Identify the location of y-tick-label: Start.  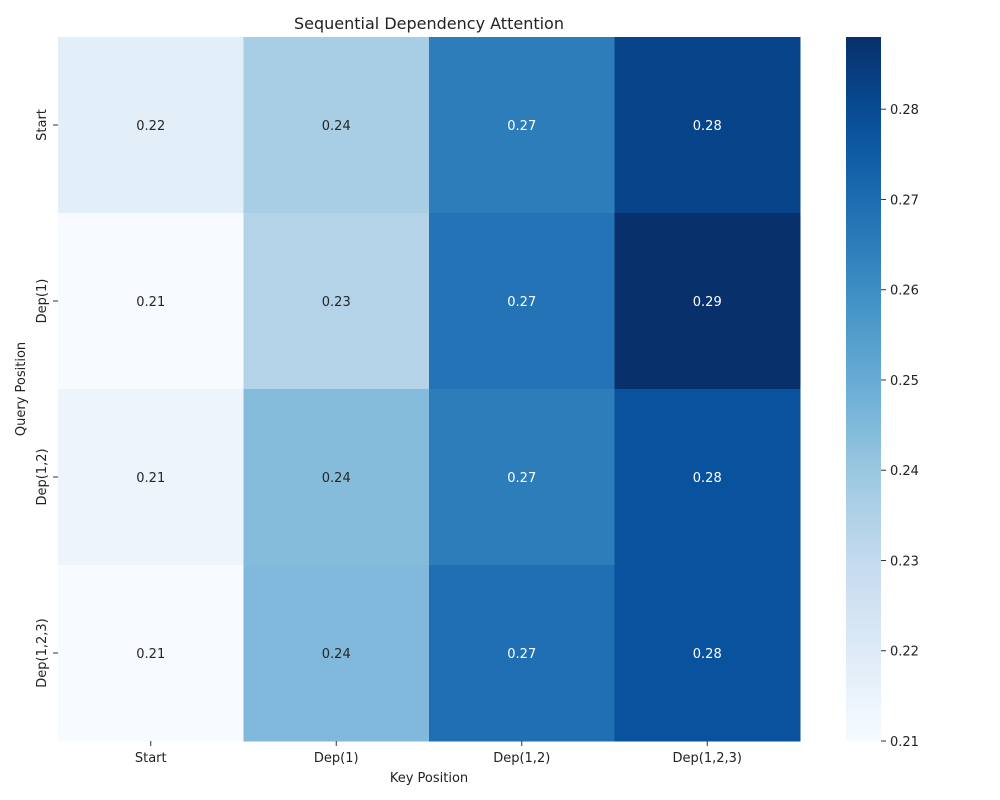
(42, 125).